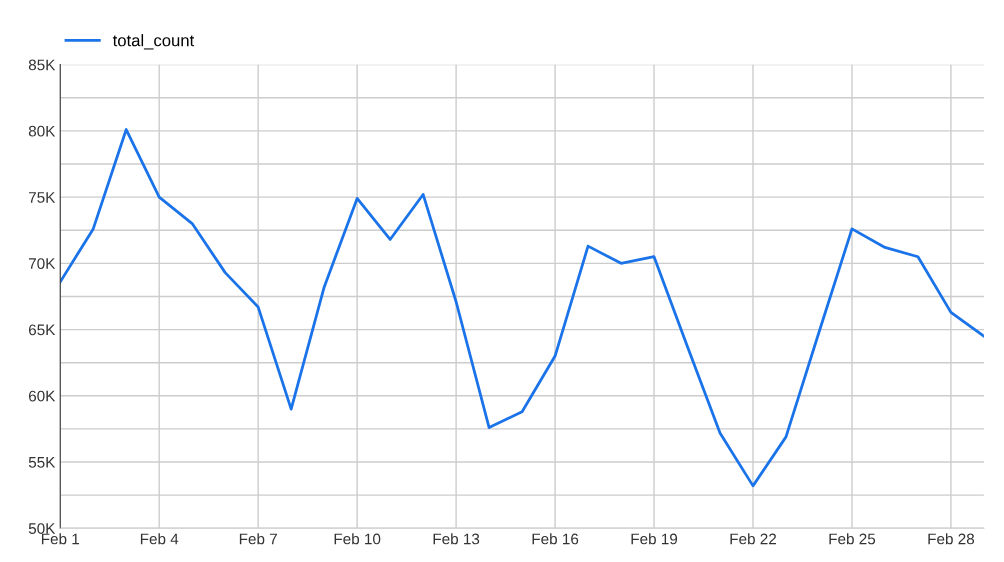 The width and height of the screenshot is (1004, 562). What do you see at coordinates (42, 131) in the screenshot?
I see `y-tick-label: 80K` at bounding box center [42, 131].